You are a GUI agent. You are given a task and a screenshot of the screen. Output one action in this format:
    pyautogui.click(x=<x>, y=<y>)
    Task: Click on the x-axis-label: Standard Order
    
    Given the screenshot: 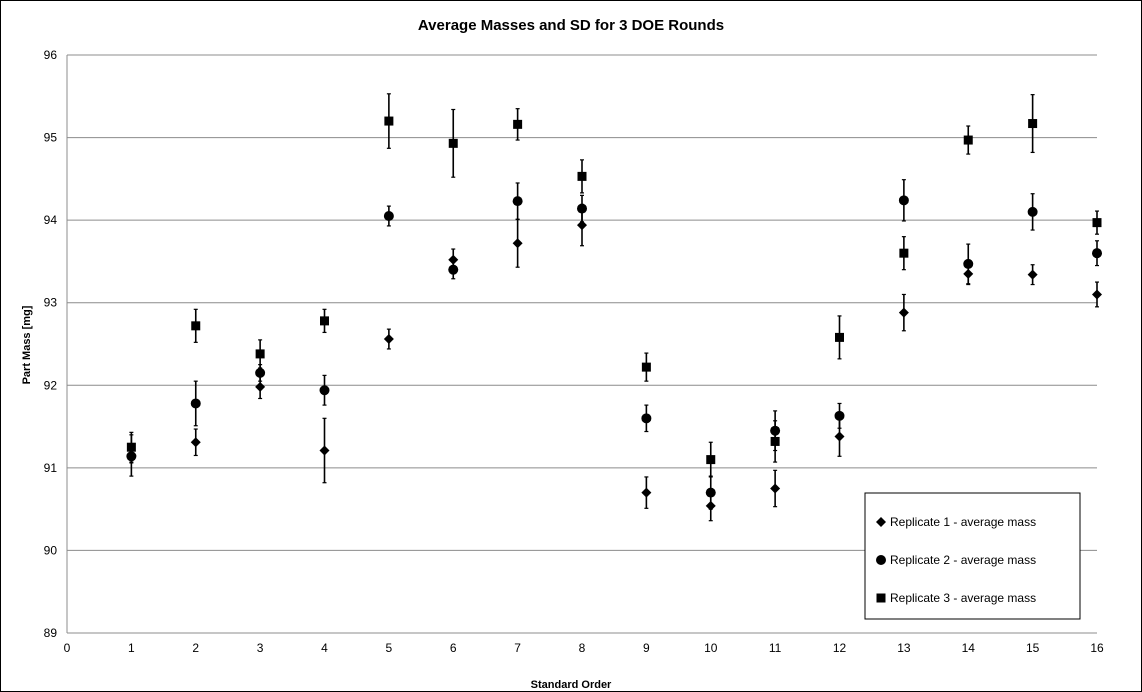 What is the action you would take?
    pyautogui.click(x=571, y=685)
    